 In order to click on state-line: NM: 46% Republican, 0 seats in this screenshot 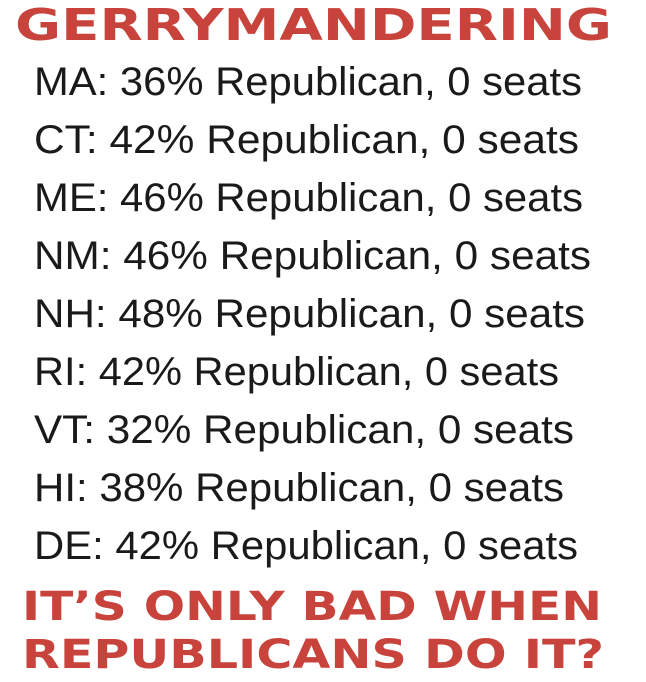, I will do `click(312, 256)`.